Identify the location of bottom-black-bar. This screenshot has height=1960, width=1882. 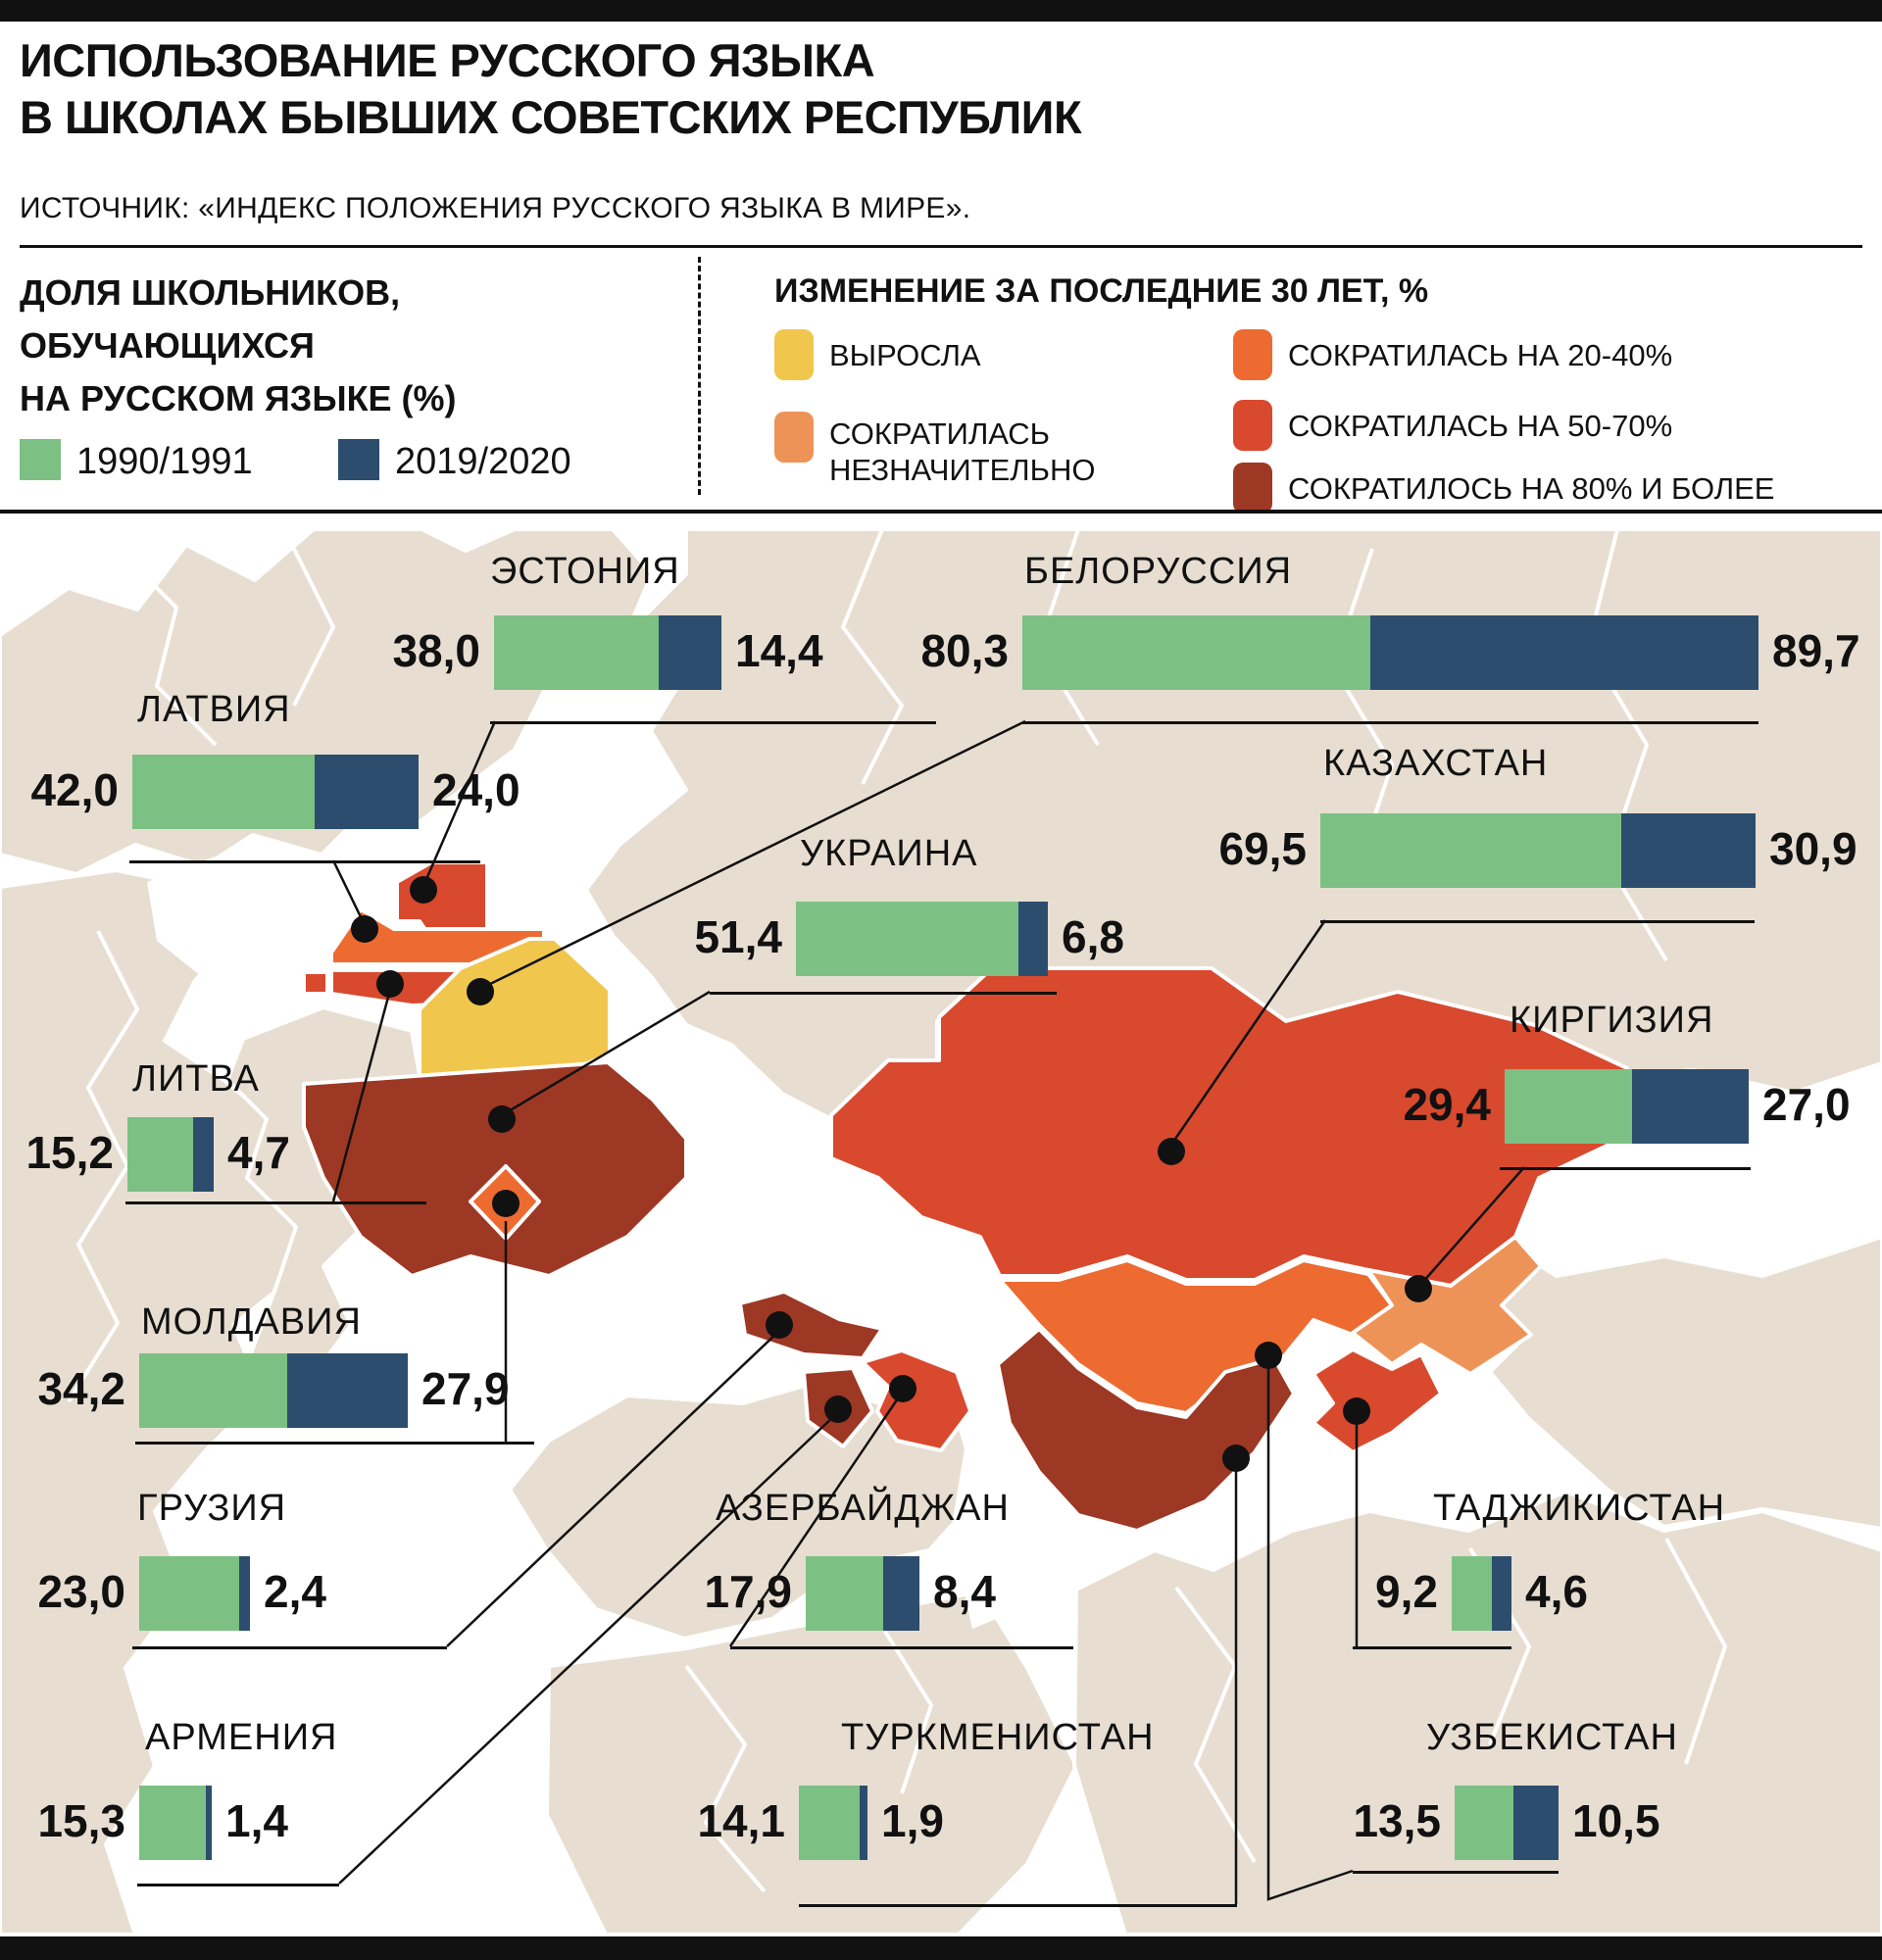
(941, 1948).